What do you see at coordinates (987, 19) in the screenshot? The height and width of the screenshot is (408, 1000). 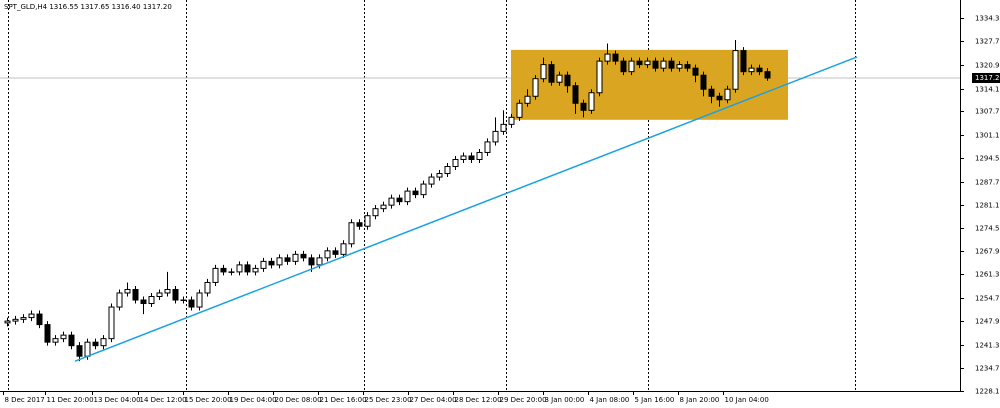 I see `y-tick-label: 1334.30` at bounding box center [987, 19].